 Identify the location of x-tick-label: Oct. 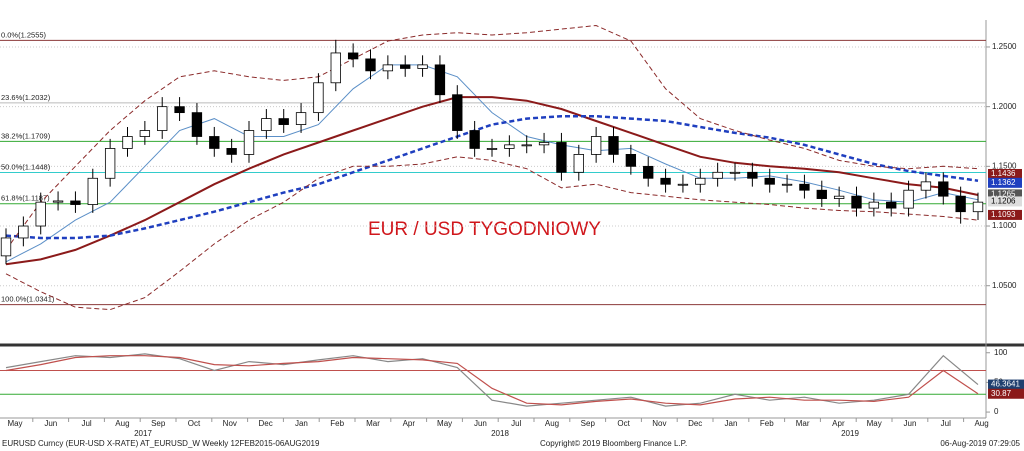
(194, 423).